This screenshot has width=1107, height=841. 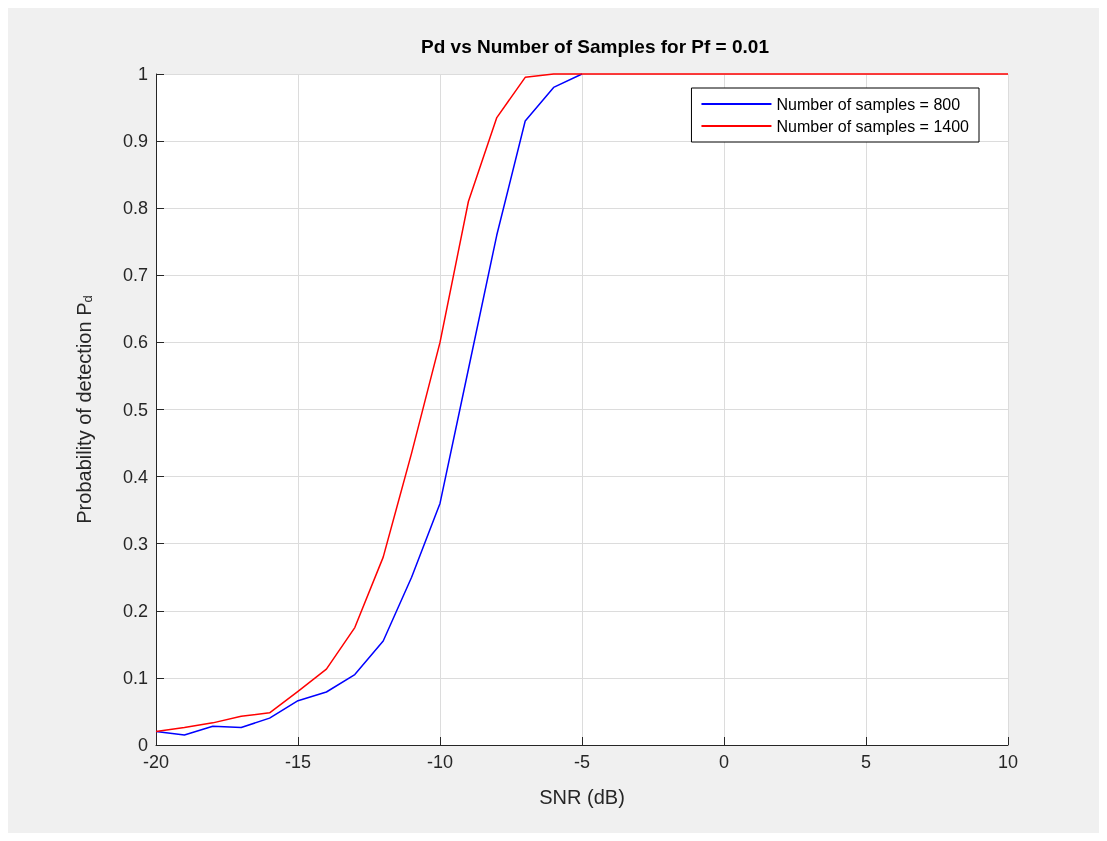 I want to click on y-tick-label: 0.6, so click(x=135, y=342).